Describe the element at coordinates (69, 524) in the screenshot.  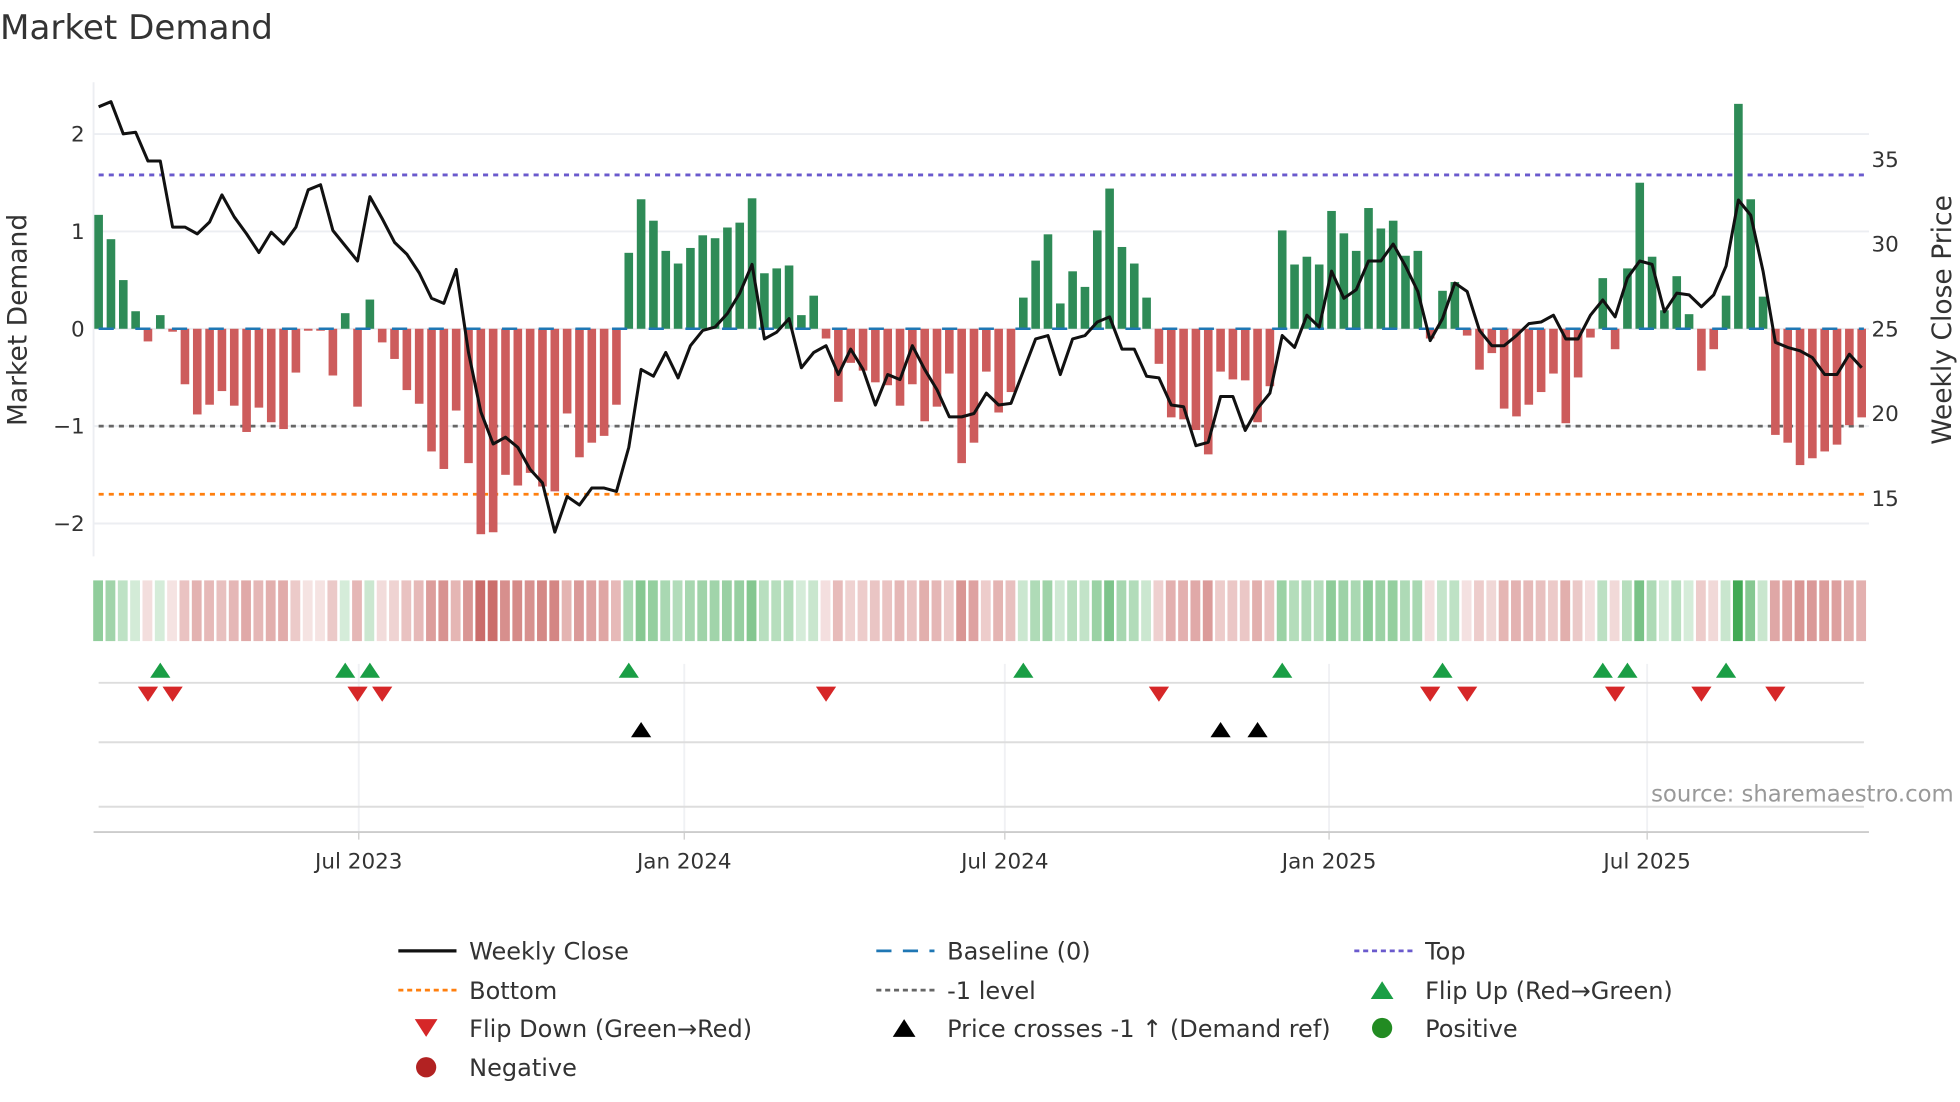
I see `y-tick-label: −2` at that location.